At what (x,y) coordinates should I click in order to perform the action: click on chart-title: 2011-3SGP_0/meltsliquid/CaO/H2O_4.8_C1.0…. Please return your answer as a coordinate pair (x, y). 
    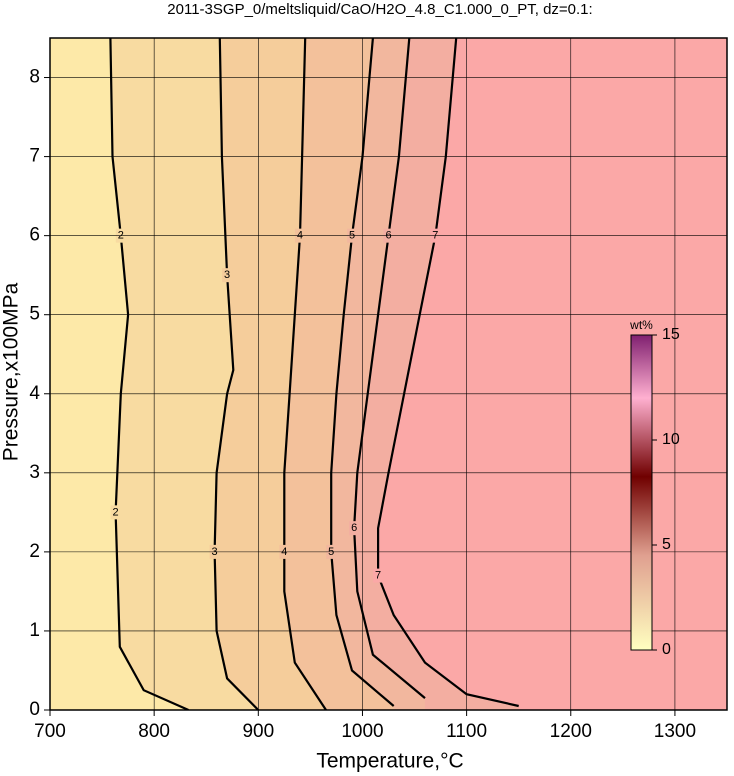
    Looking at the image, I should click on (379, 9).